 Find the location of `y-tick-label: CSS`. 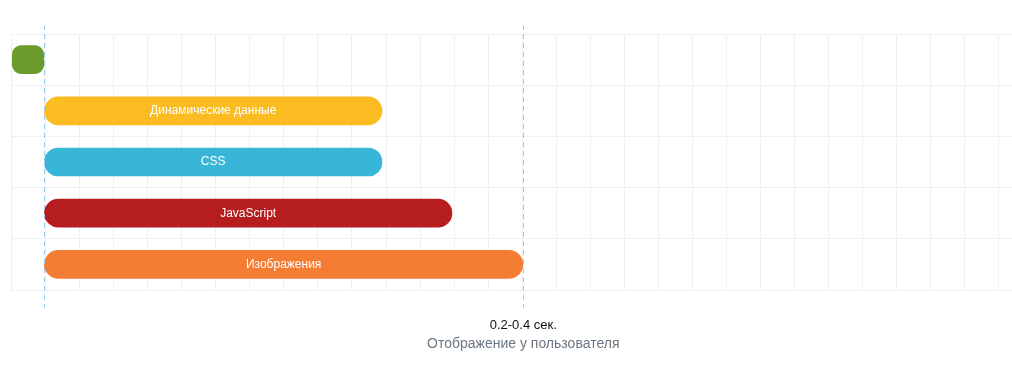

y-tick-label: CSS is located at coordinates (213, 161).